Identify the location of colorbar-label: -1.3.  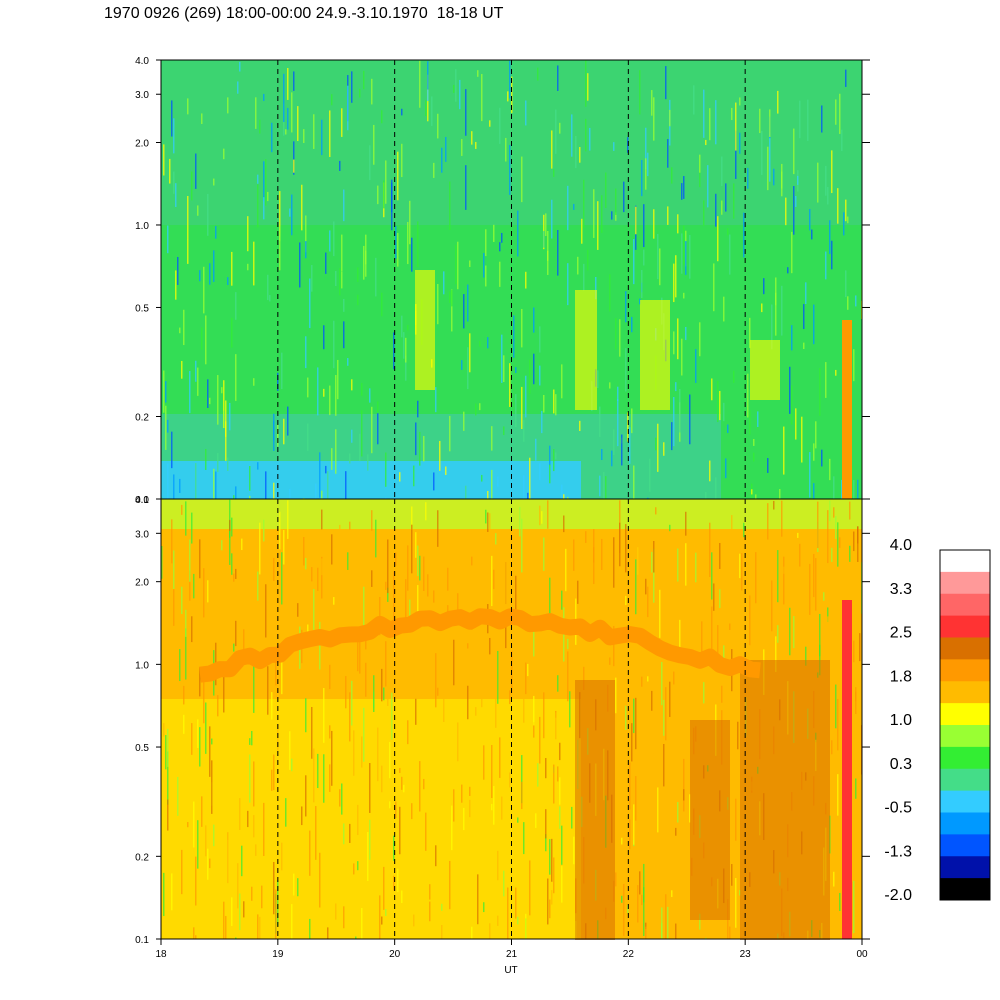
(898, 851).